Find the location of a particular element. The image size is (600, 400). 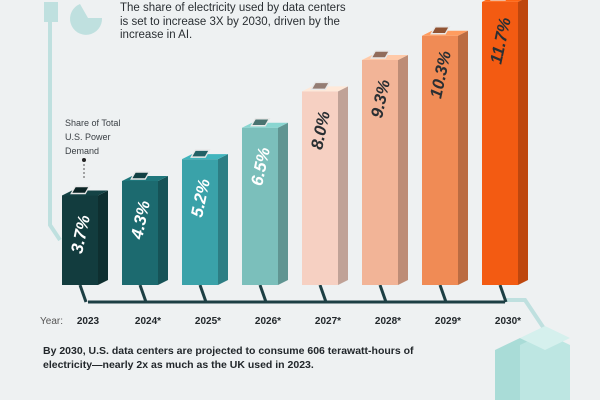

bar-2028: 9.3% is located at coordinates (385, 176).